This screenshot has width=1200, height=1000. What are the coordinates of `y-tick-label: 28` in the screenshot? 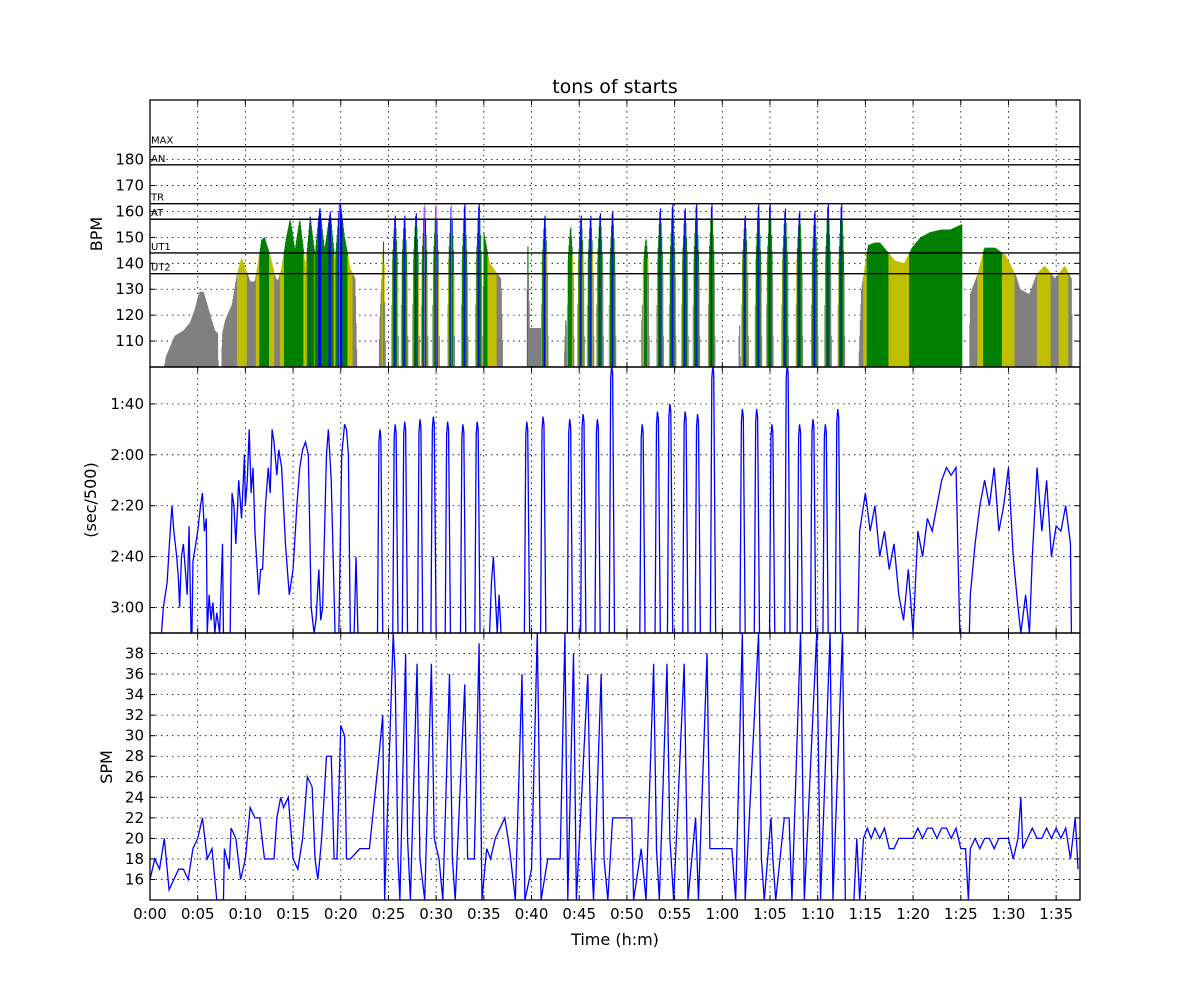 It's located at (134, 756).